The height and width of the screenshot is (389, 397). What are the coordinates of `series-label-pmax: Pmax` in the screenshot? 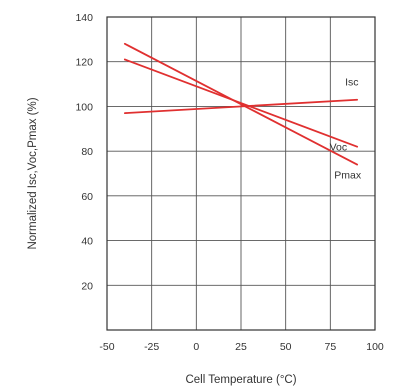 It's located at (348, 176).